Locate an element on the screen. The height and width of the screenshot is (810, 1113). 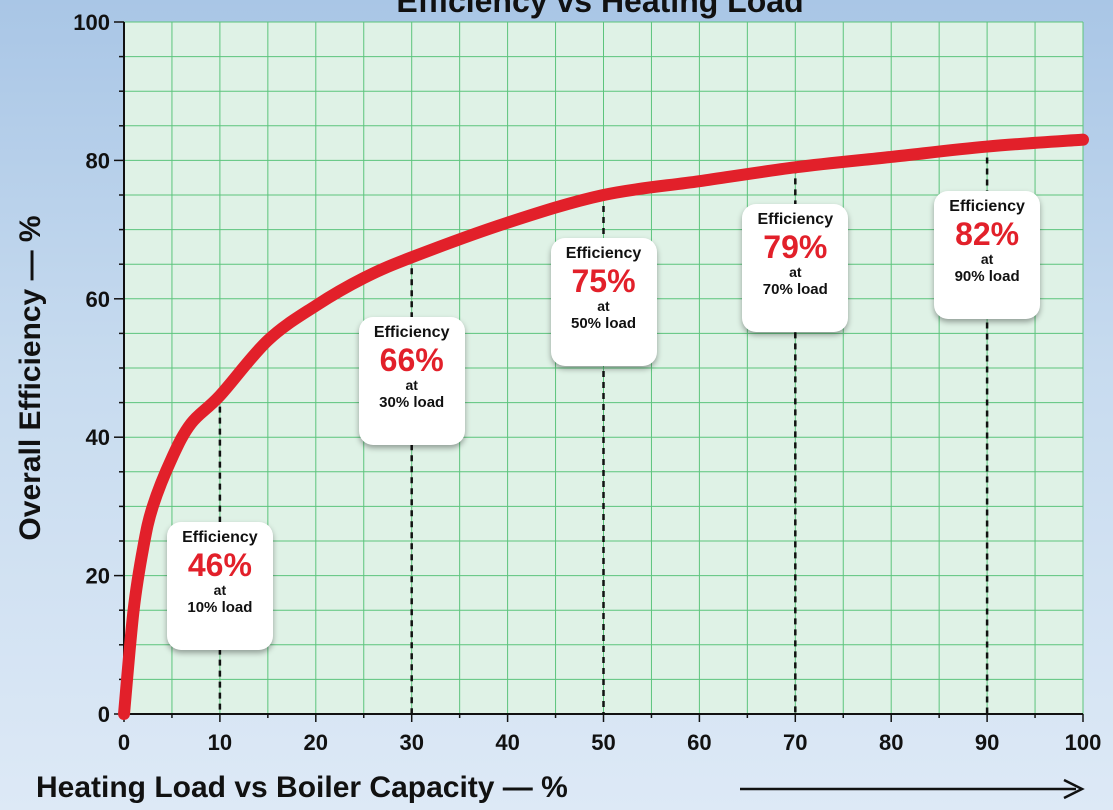
callout-value: 75% is located at coordinates (604, 281).